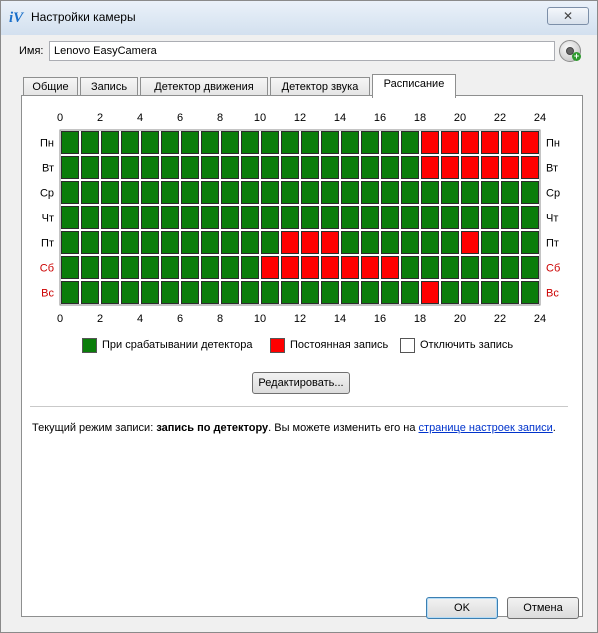 The image size is (598, 633). What do you see at coordinates (462, 608) in the screenshot?
I see `ok-button: OK` at bounding box center [462, 608].